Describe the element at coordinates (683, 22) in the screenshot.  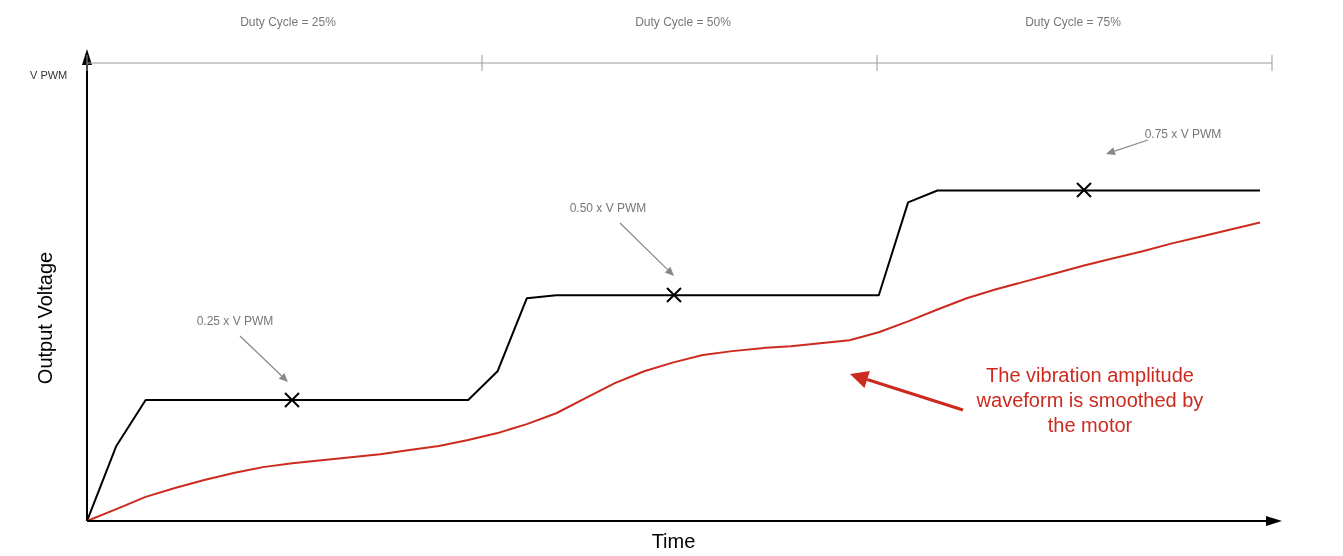
I see `text: Duty Cycle = 50%` at that location.